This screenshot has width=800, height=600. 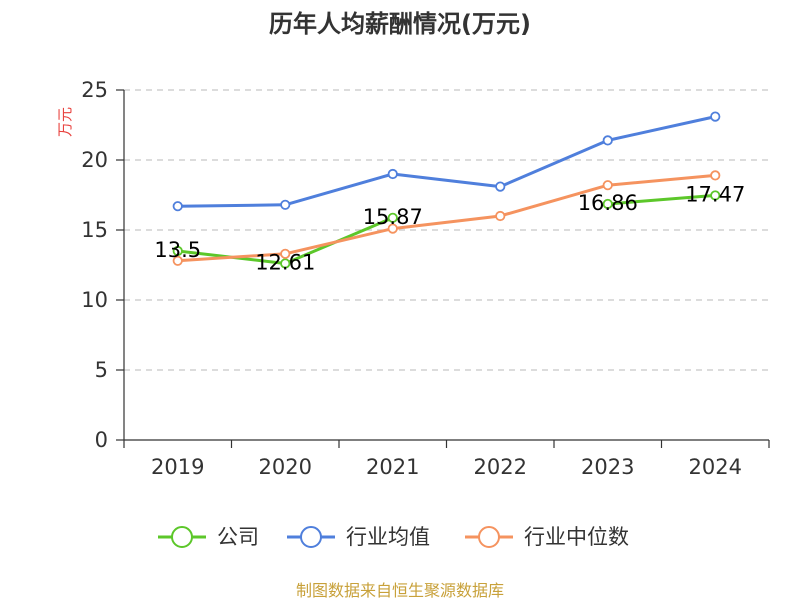 I want to click on data-label: 15.87, so click(x=393, y=217).